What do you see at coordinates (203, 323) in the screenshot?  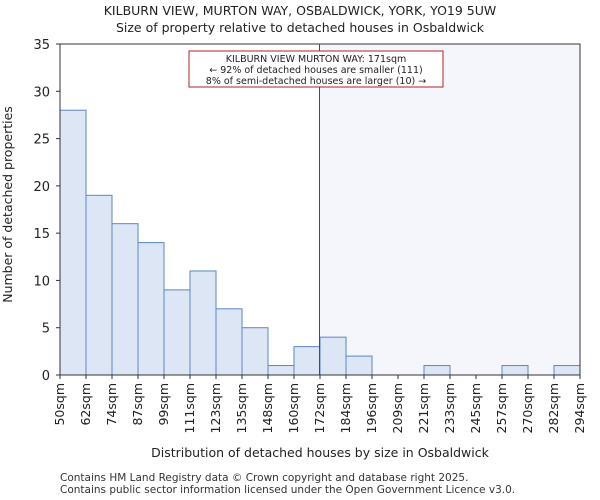 I see `bar-111sqm` at bounding box center [203, 323].